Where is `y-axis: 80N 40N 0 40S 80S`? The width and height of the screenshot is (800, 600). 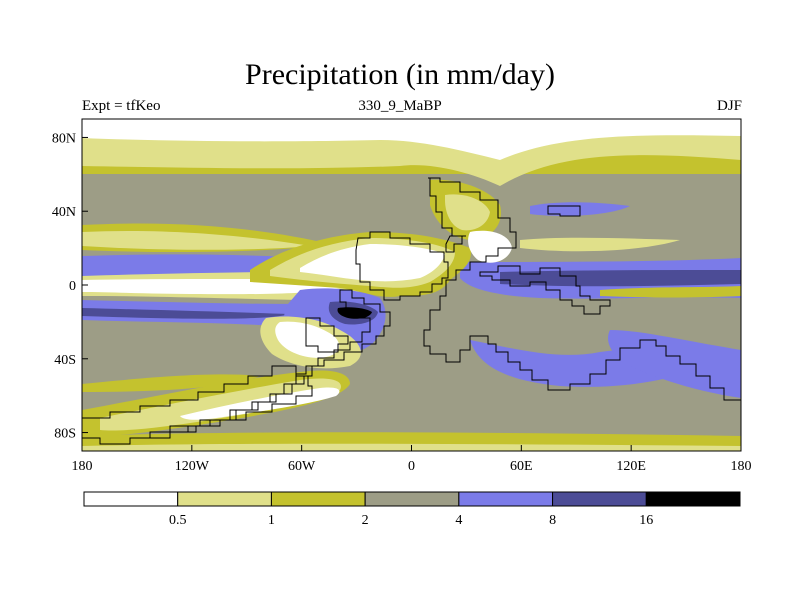 y-axis: 80N 40N 0 40S 80S is located at coordinates (70, 286).